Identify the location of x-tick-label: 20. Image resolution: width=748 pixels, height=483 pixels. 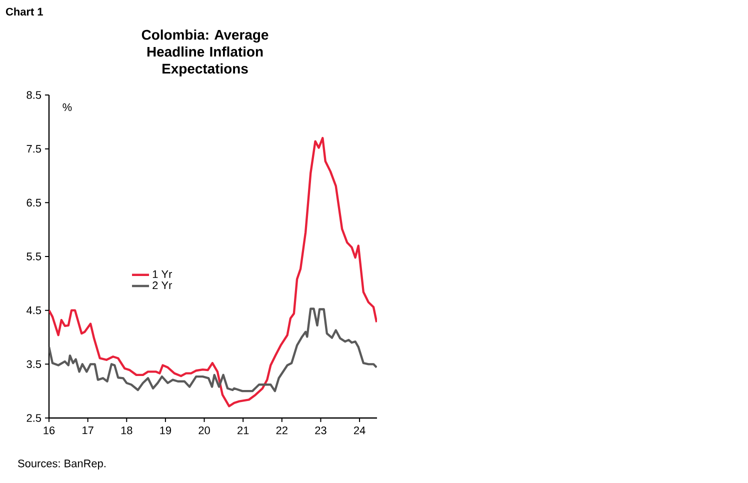
(204, 430).